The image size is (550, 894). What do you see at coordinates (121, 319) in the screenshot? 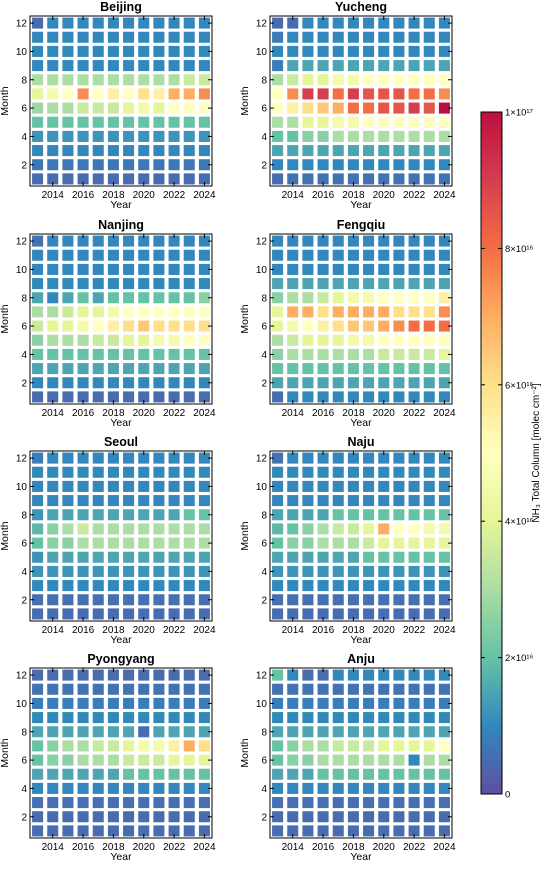
I see `plot-frame` at bounding box center [121, 319].